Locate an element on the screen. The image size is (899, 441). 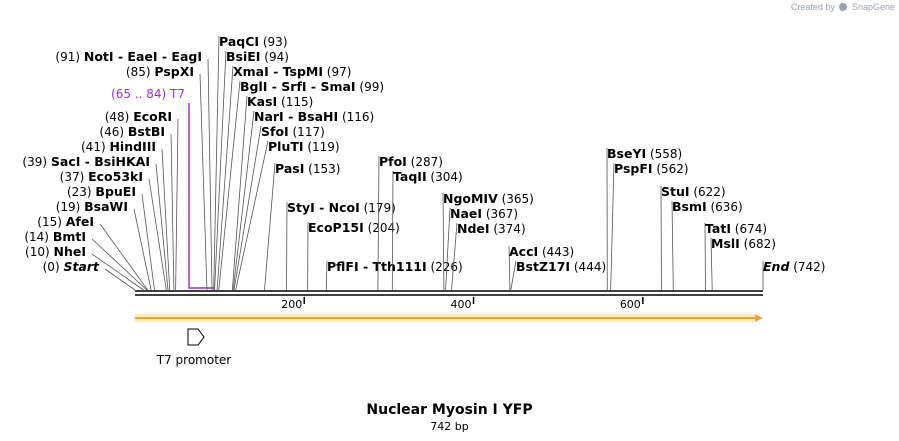
enzyme-site-pluti: PluTI (119) is located at coordinates (287, 215).